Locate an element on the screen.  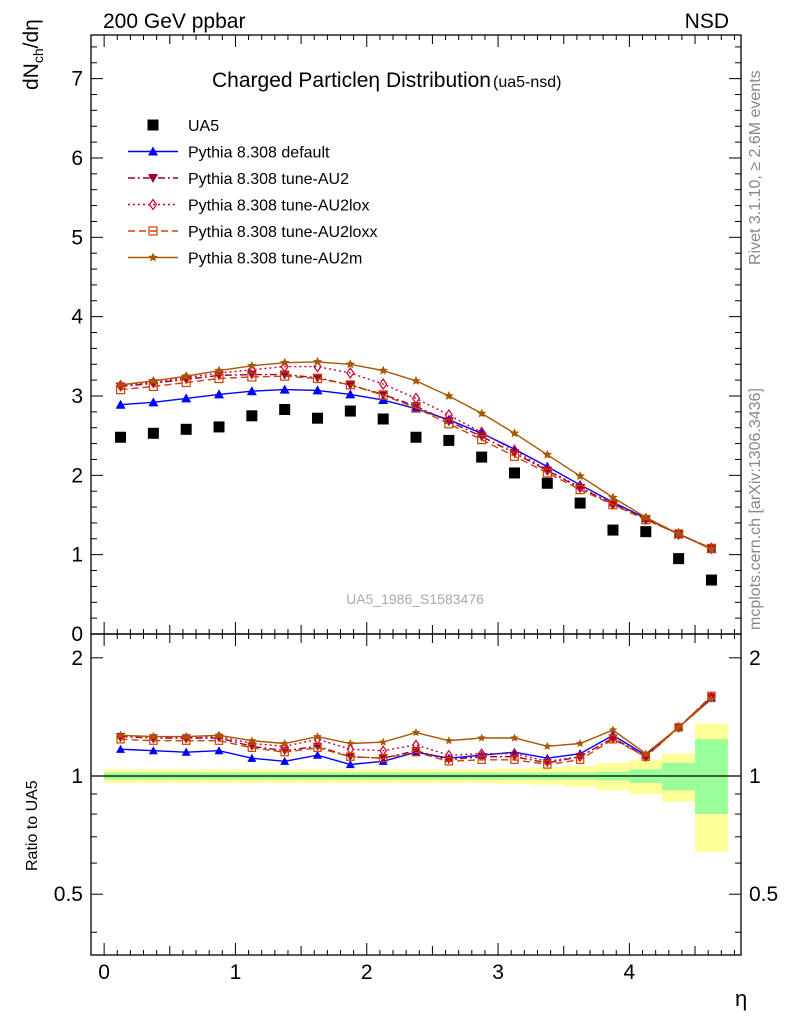
header-right: NSD is located at coordinates (707, 21).